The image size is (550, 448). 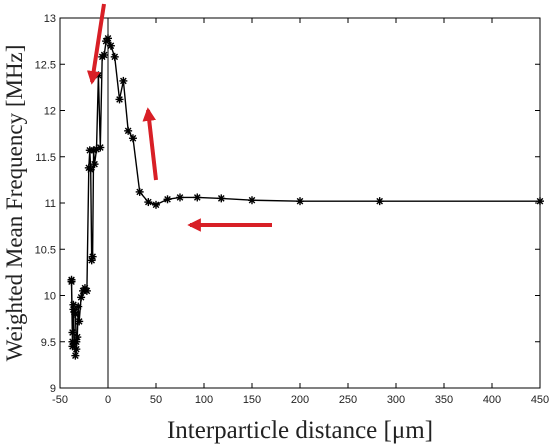 What do you see at coordinates (348, 400) in the screenshot?
I see `x-tick-label: 250` at bounding box center [348, 400].